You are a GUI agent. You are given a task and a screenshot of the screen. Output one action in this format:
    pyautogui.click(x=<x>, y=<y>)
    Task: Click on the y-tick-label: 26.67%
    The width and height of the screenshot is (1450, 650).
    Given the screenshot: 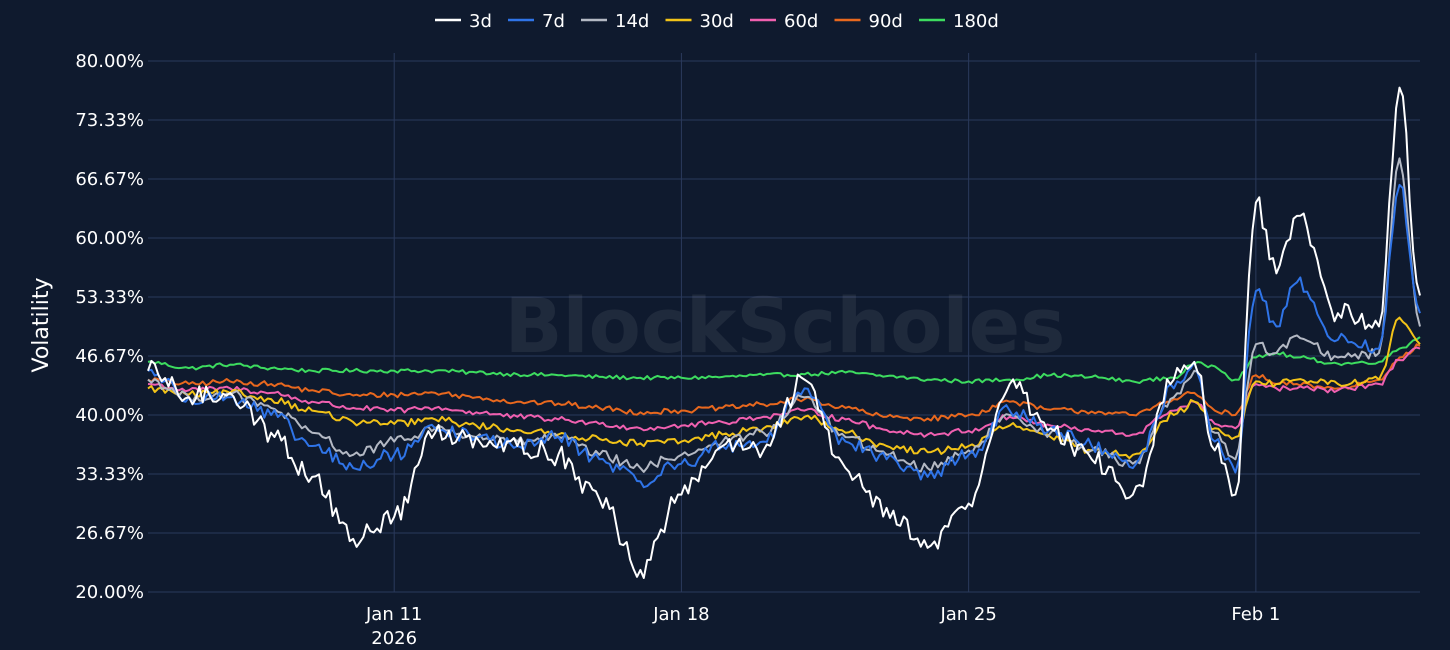 What is the action you would take?
    pyautogui.click(x=109, y=533)
    